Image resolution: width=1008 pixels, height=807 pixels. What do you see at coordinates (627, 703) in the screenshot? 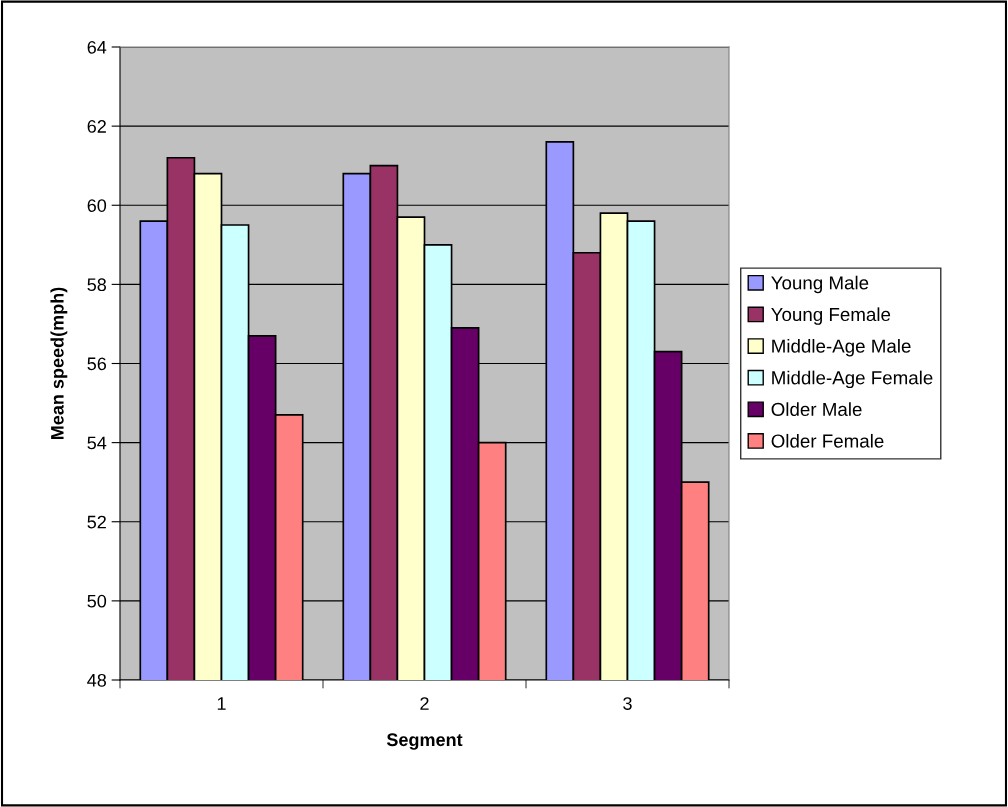
I see `x-tick-label: 3` at bounding box center [627, 703].